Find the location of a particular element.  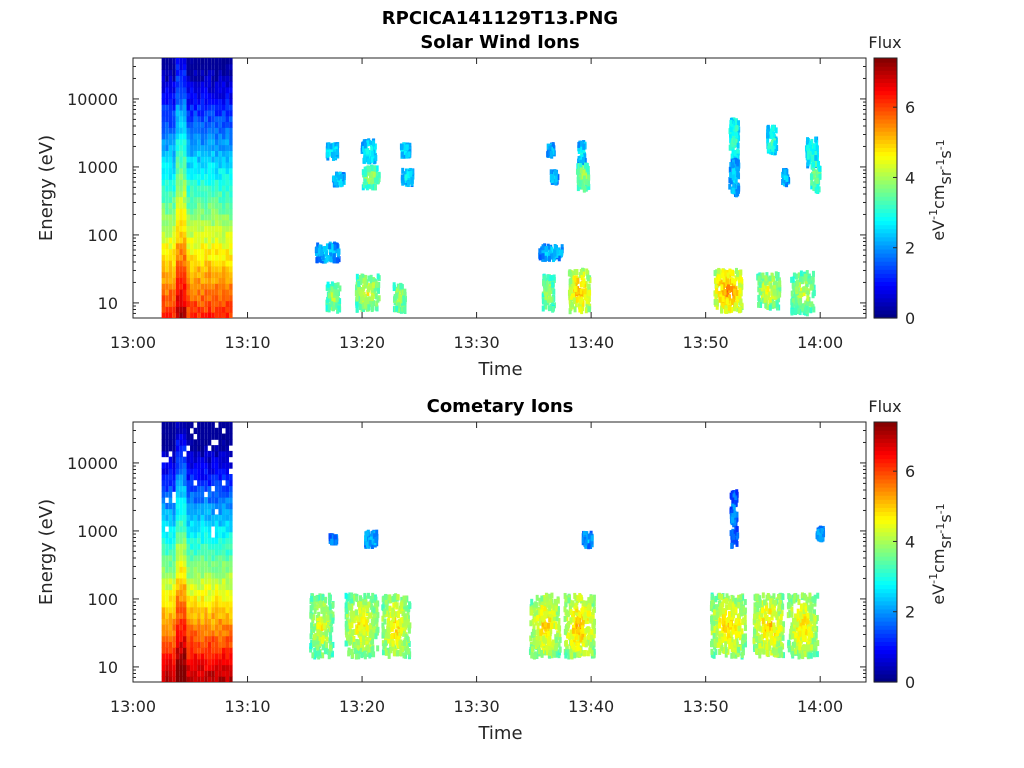

colorbar-tick-label: 4 is located at coordinates (910, 177).